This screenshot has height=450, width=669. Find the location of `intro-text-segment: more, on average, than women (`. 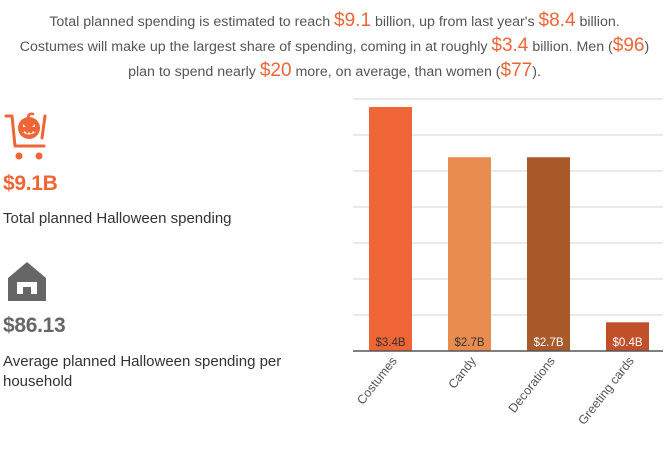

intro-text-segment: more, on average, than women ( is located at coordinates (396, 72).